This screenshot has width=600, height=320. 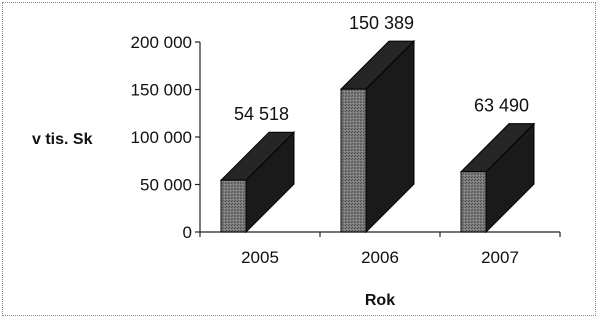 I want to click on x-tick-label: 2006, so click(x=380, y=257).